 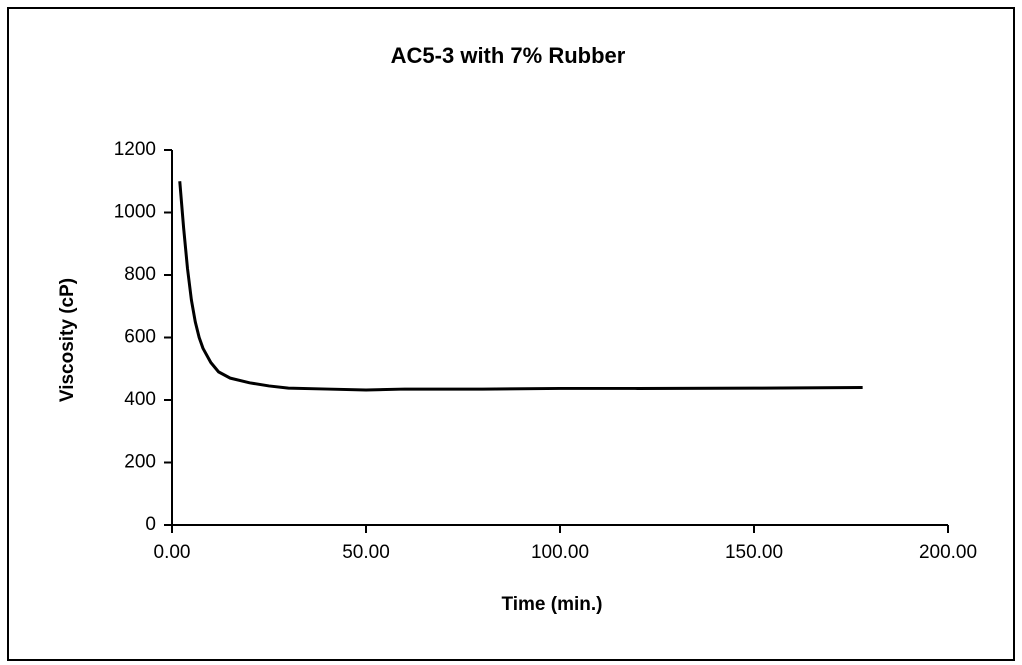 I want to click on y-tick-label: 200, so click(x=140, y=462).